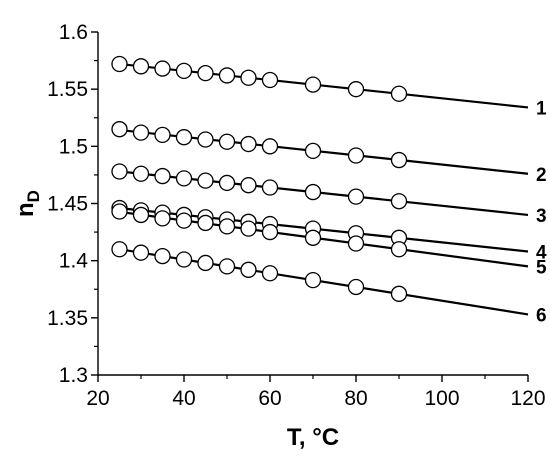  I want to click on series-label-2: 2, so click(541, 175).